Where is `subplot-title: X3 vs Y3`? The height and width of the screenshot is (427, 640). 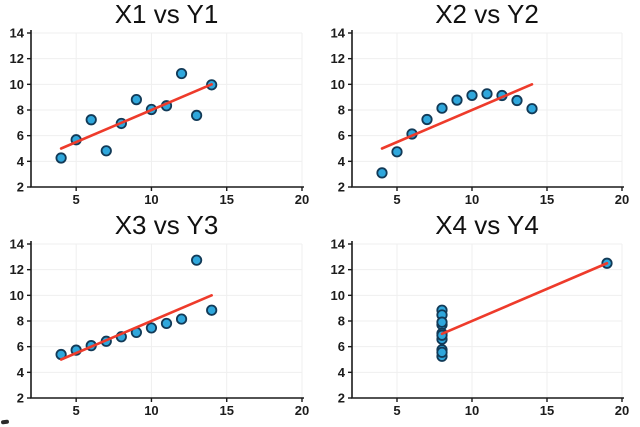 subplot-title: X3 vs Y3 is located at coordinates (167, 225).